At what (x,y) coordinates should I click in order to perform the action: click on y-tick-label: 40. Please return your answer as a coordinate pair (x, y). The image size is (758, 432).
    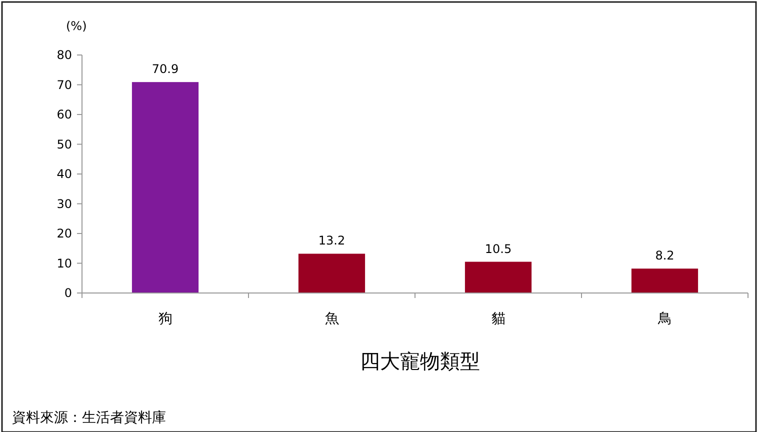
    Looking at the image, I should click on (64, 174).